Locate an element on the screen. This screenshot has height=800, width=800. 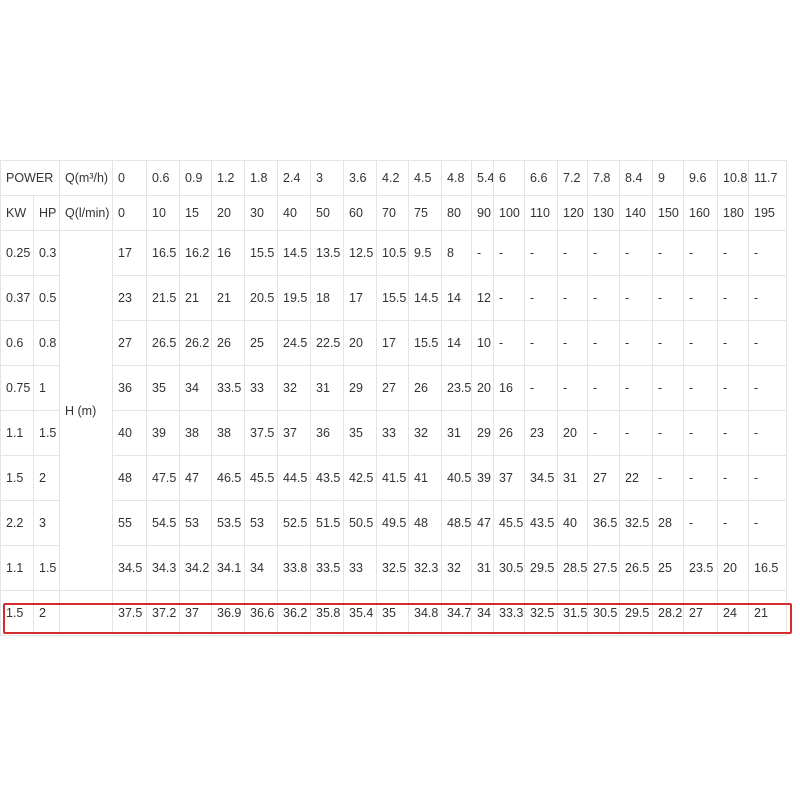
head-value-cell: 34.7 is located at coordinates (457, 613).